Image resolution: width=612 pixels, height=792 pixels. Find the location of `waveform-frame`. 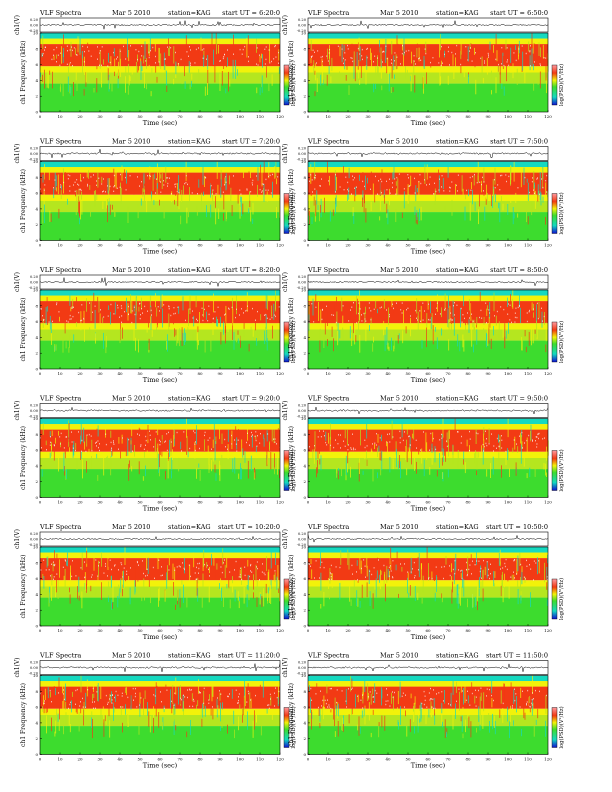

waveform-frame is located at coordinates (428, 667).